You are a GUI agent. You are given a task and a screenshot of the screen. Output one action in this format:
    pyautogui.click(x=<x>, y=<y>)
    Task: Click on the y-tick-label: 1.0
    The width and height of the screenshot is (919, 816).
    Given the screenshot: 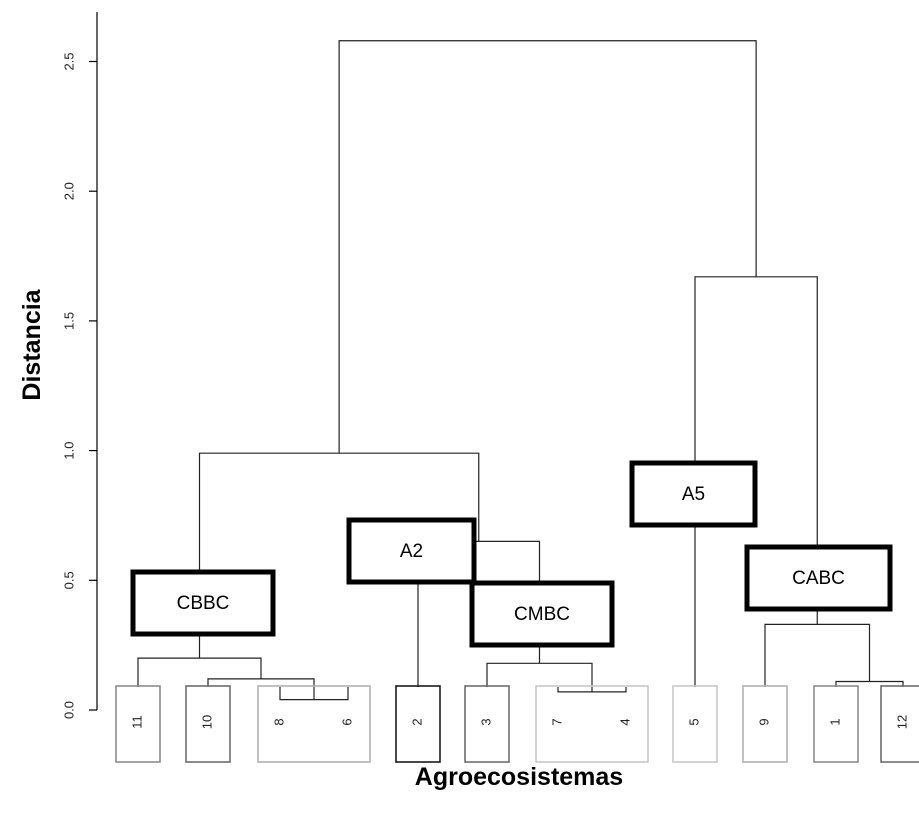 What is the action you would take?
    pyautogui.click(x=68, y=451)
    